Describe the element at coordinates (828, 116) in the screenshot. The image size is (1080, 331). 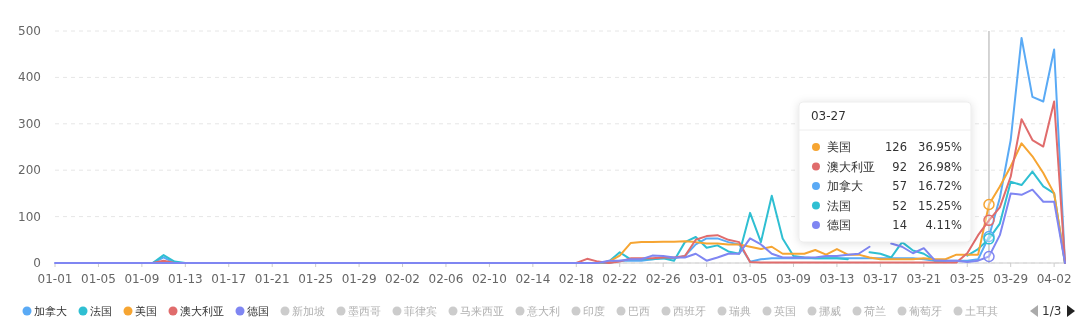
I see `annotation: 03-27` at that location.